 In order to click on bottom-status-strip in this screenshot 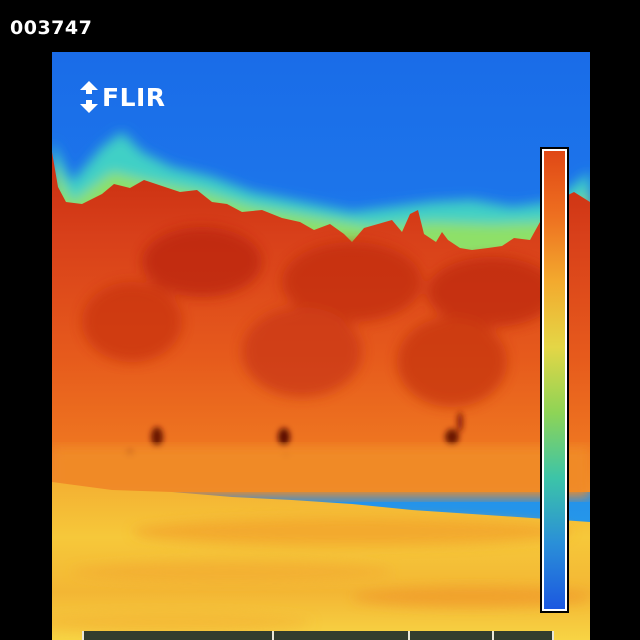, I will do `click(318, 635)`.